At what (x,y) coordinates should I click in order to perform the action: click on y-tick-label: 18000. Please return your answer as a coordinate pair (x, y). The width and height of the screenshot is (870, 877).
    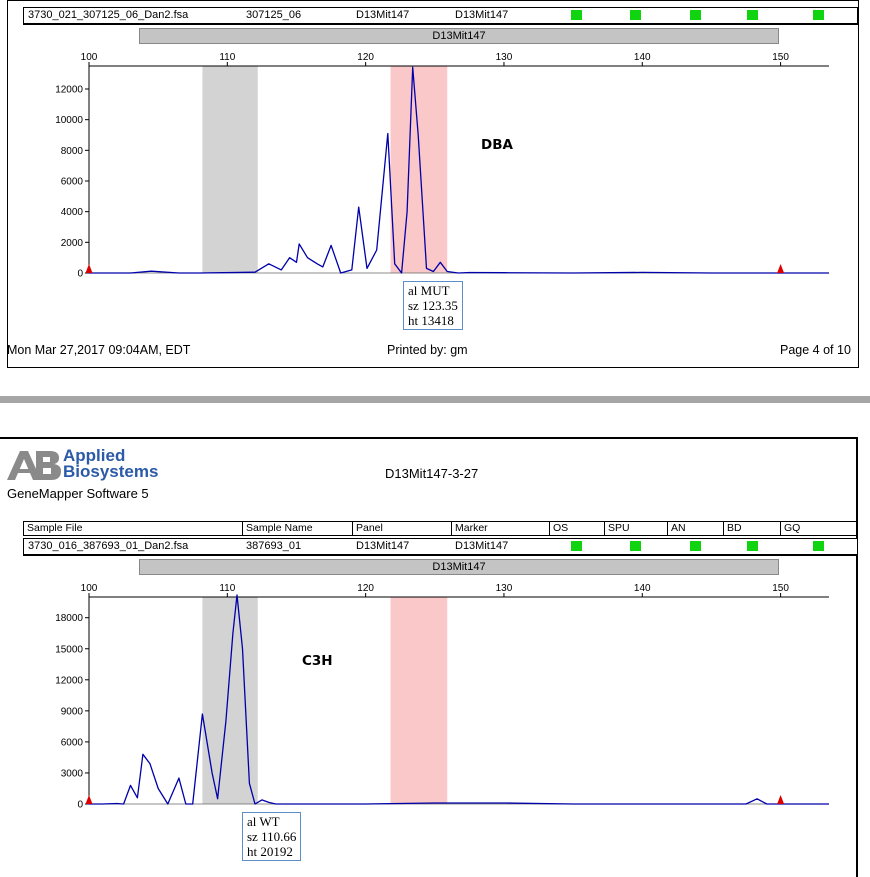
    Looking at the image, I should click on (69, 618).